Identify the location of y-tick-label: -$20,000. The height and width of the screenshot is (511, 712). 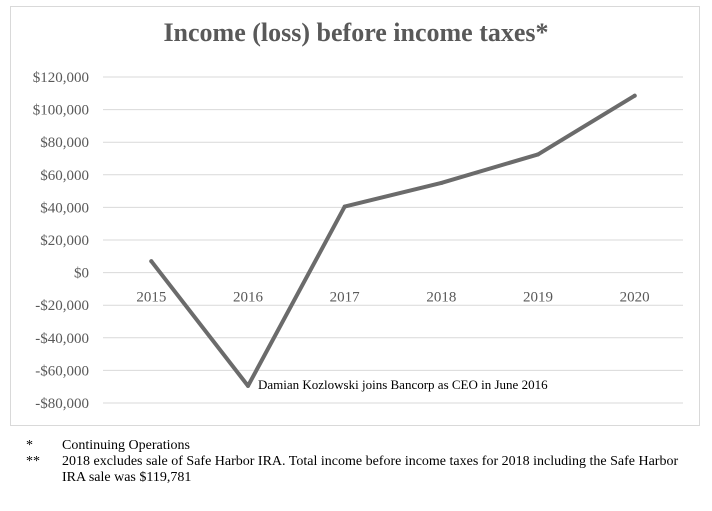
(62, 306).